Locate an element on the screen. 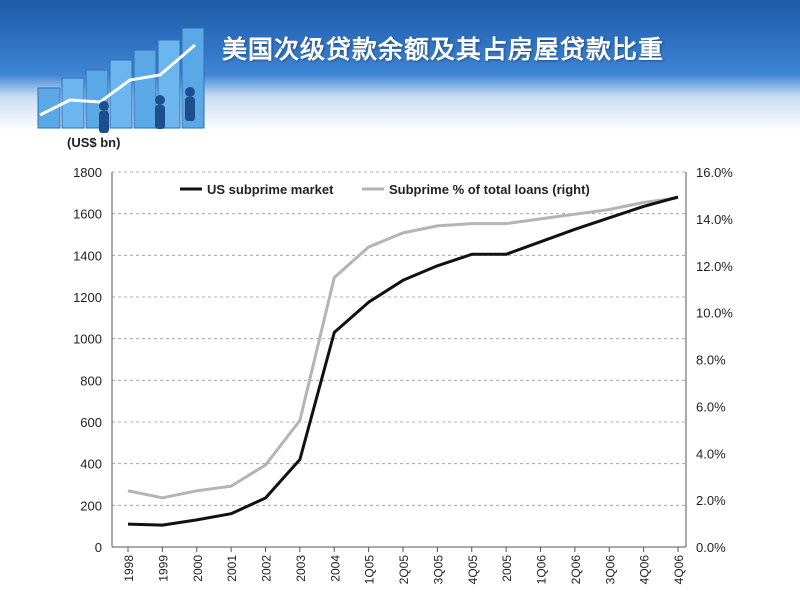 This screenshot has height=600, width=800. left-tick-label: 1000 is located at coordinates (87, 339).